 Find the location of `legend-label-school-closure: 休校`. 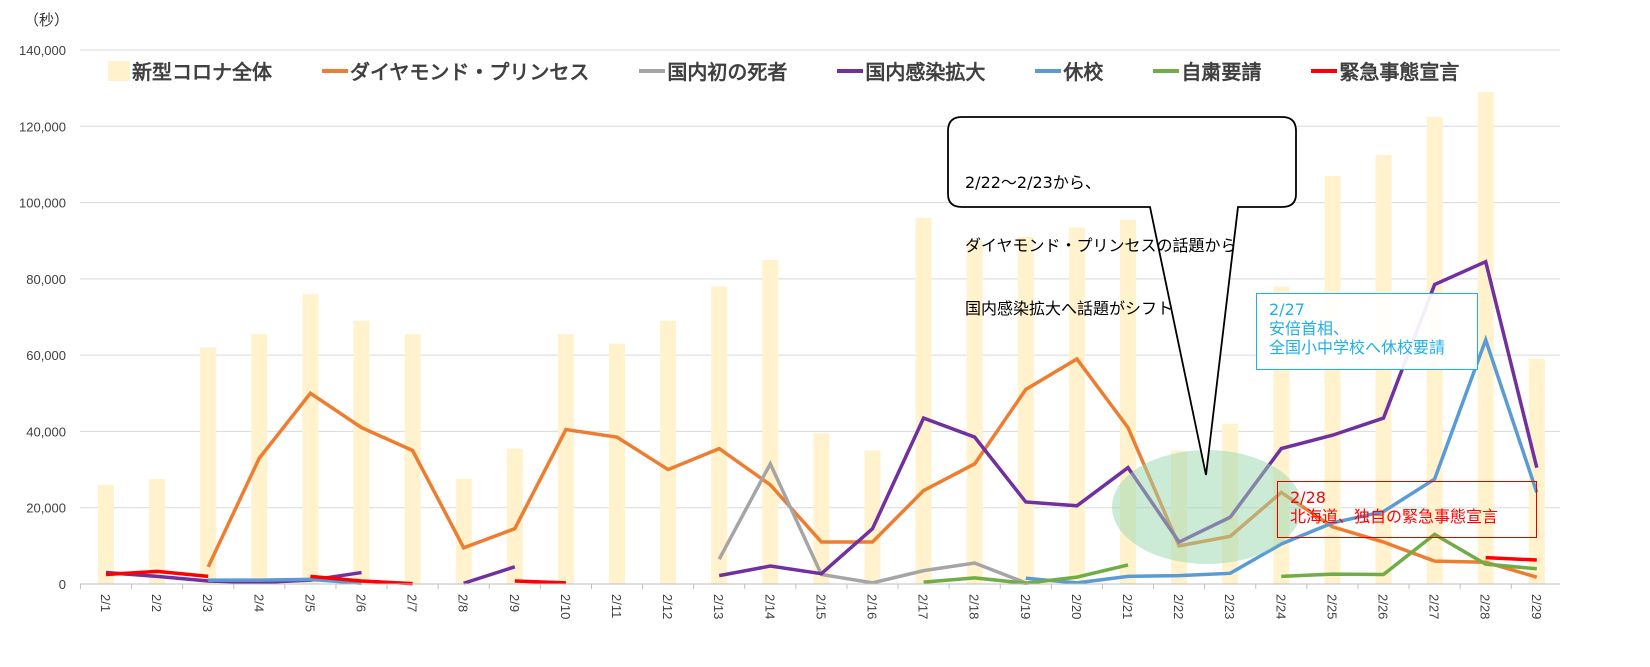

legend-label-school-closure: 休校 is located at coordinates (1083, 72).